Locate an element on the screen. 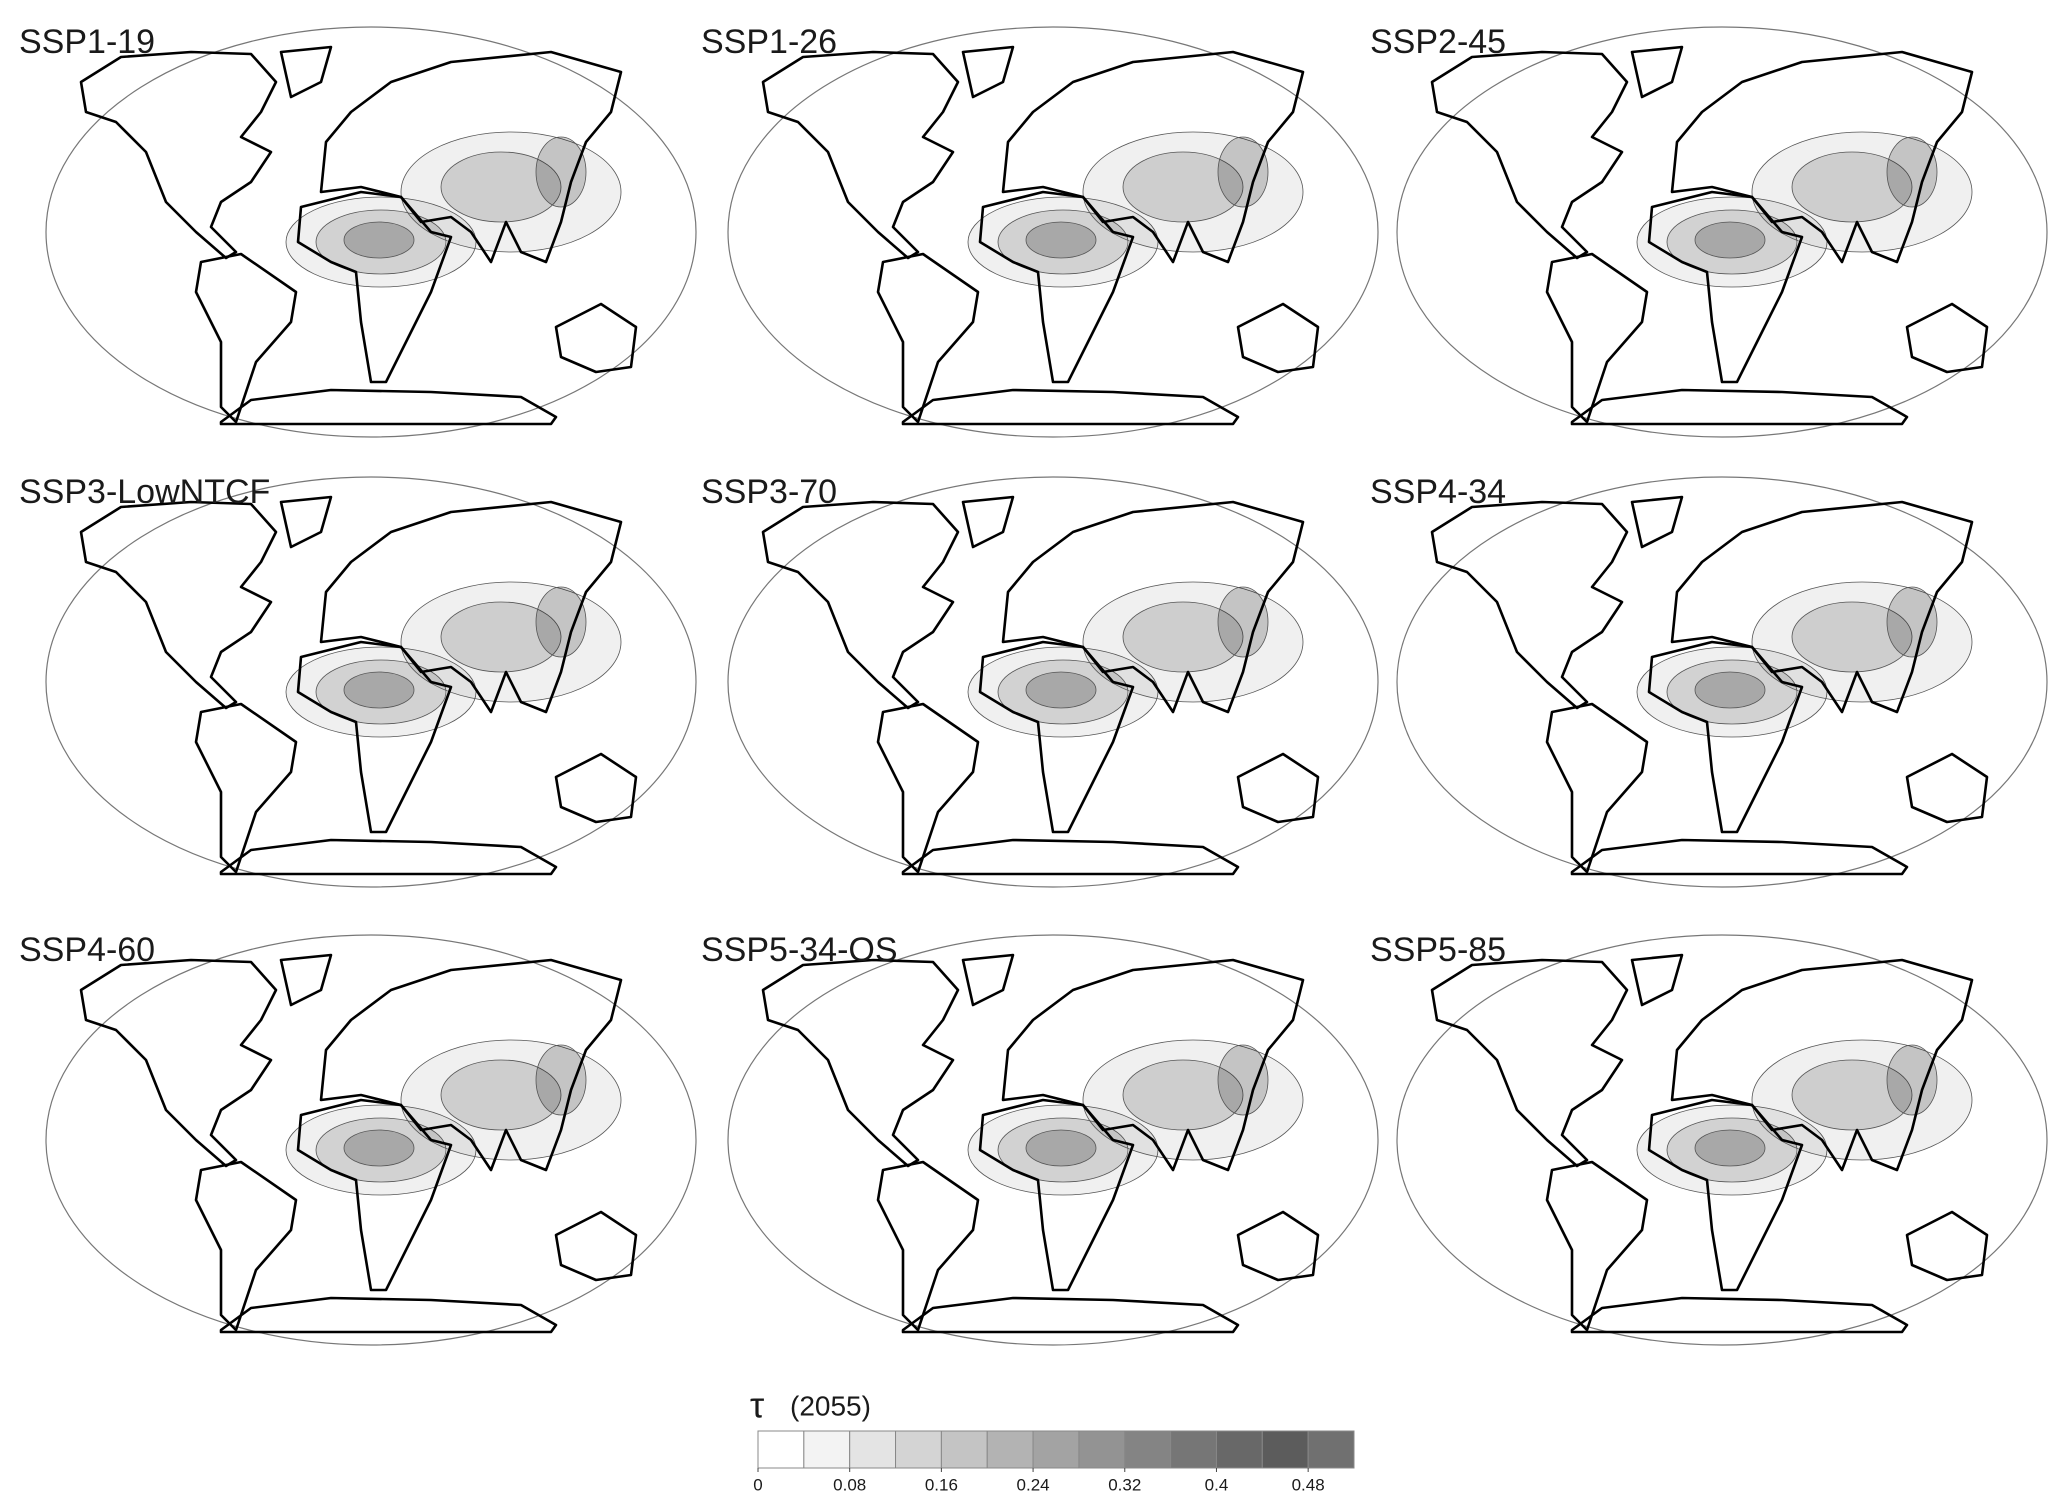 The width and height of the screenshot is (2067, 1510). map-panel: SSP5-85 is located at coordinates (1709, 1138).